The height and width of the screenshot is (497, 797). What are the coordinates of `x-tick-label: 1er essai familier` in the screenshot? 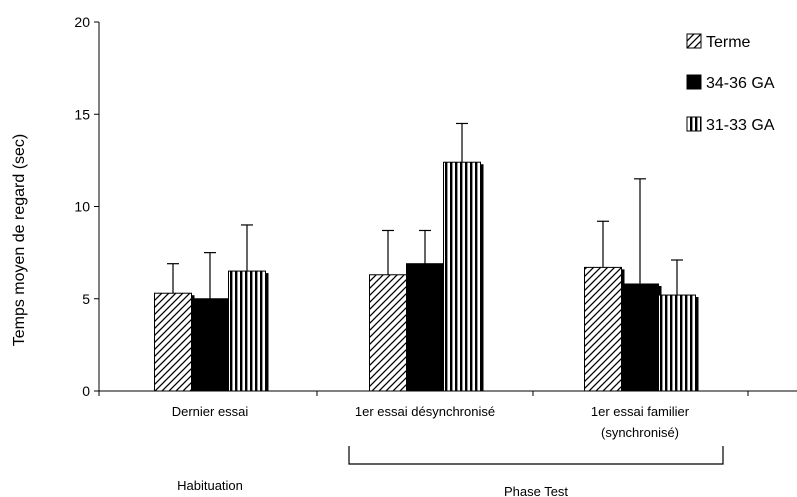 It's located at (640, 411).